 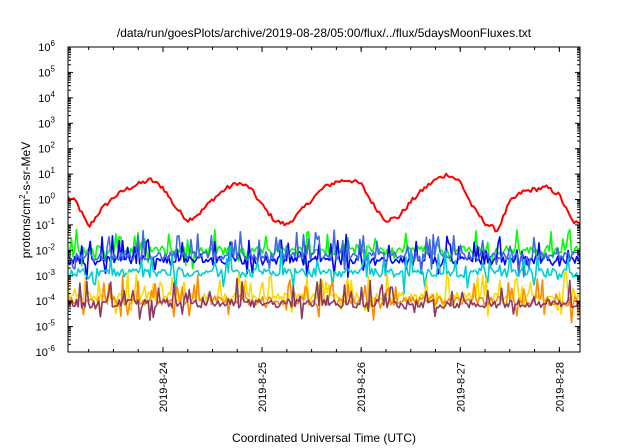 What do you see at coordinates (164, 387) in the screenshot?
I see `x-tick-label: 2019-8-24` at bounding box center [164, 387].